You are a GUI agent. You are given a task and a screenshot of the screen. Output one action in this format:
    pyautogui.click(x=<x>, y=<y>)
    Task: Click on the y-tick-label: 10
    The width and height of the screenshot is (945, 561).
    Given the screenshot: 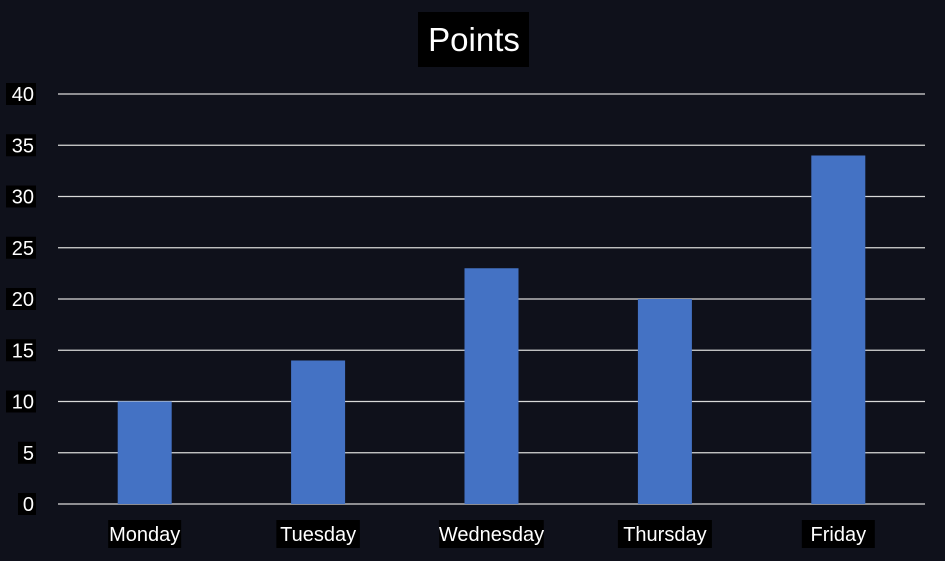 What is the action you would take?
    pyautogui.click(x=23, y=403)
    